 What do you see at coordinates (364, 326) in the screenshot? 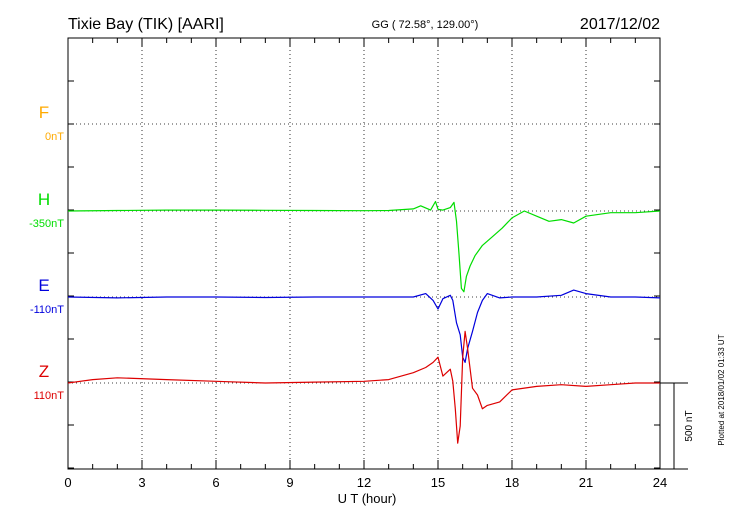
I see `series-line-e` at bounding box center [364, 326].